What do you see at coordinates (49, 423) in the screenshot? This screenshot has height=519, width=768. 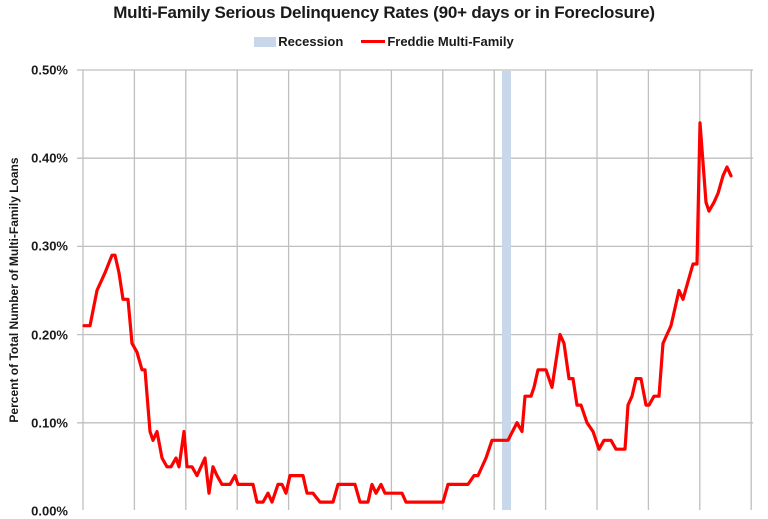 I see `y-tick-label: 0.10%` at bounding box center [49, 423].